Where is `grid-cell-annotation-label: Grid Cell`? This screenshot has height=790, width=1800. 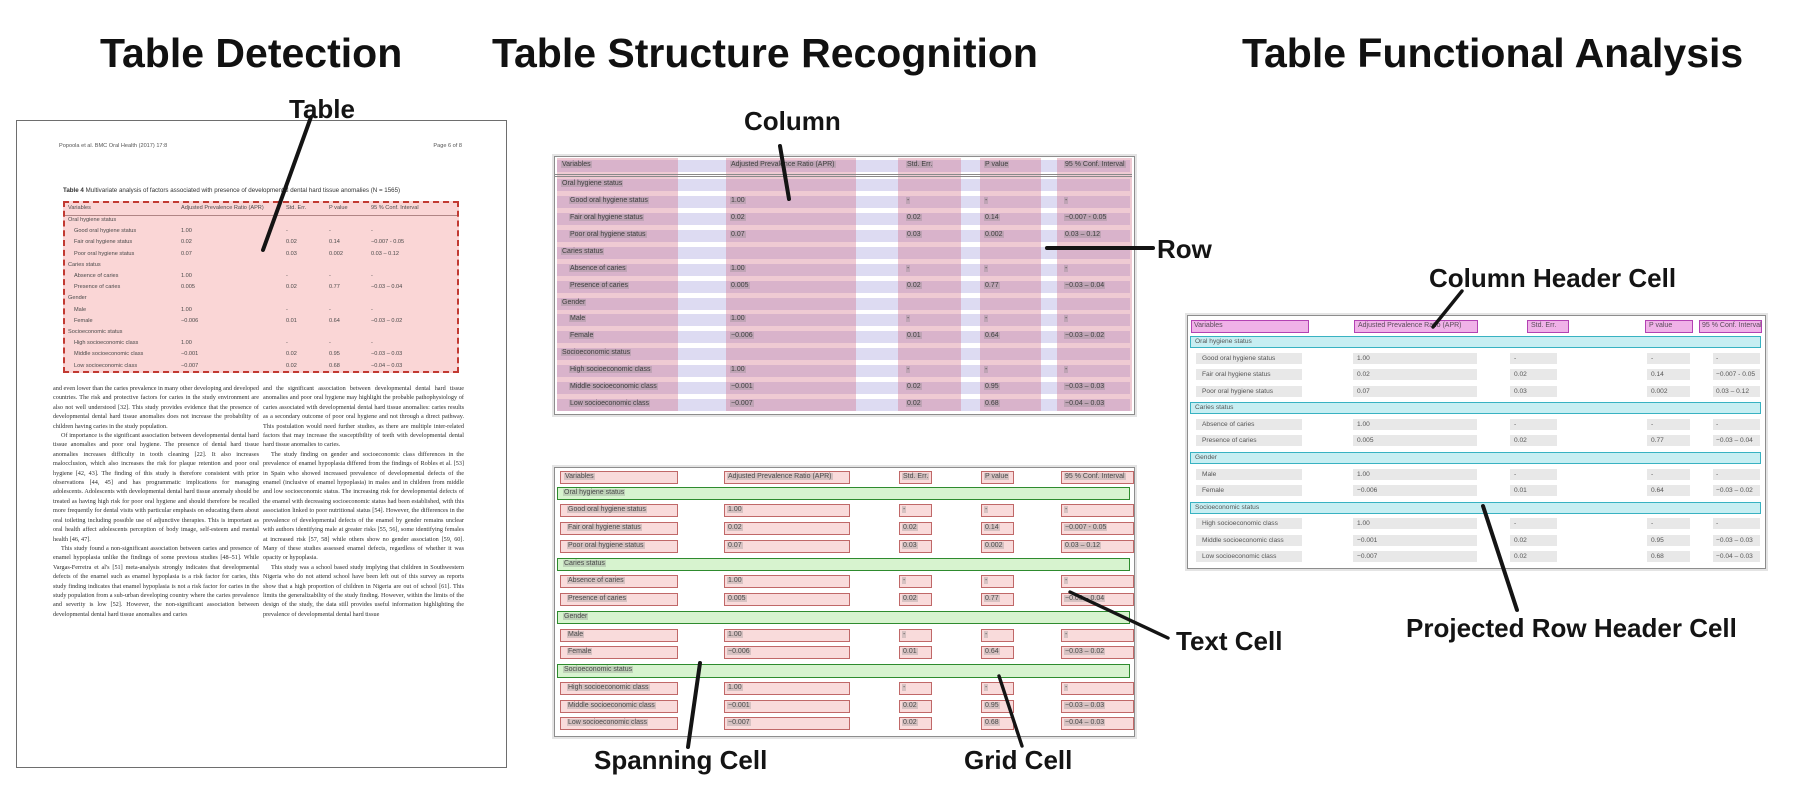 grid-cell-annotation-label: Grid Cell is located at coordinates (1018, 760).